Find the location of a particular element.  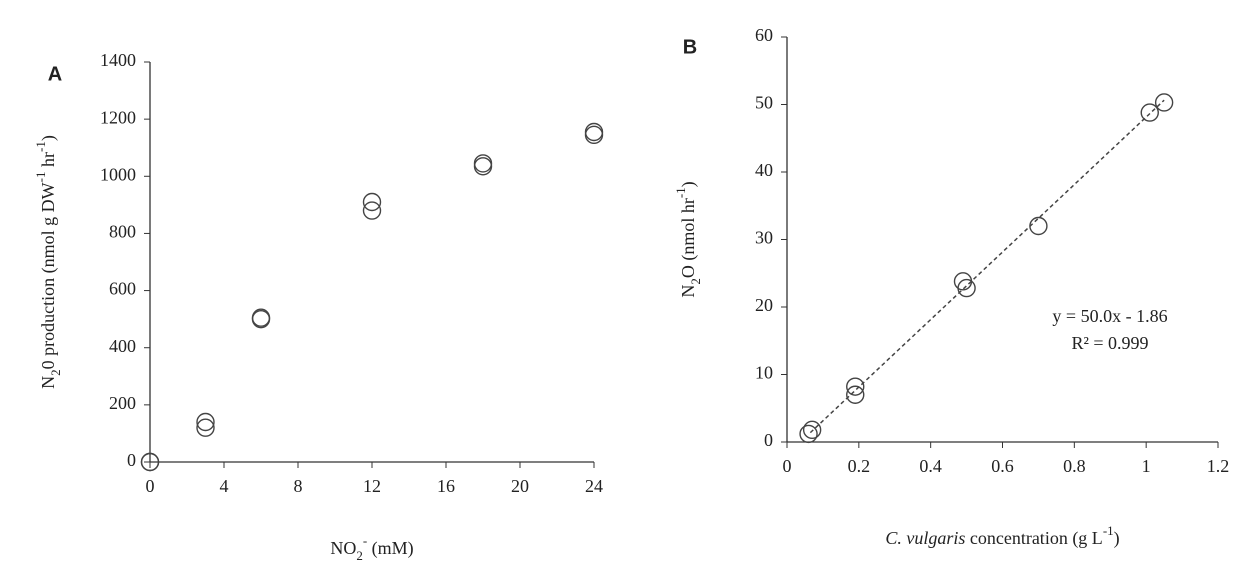

y-tick-label: 10 is located at coordinates (764, 373).